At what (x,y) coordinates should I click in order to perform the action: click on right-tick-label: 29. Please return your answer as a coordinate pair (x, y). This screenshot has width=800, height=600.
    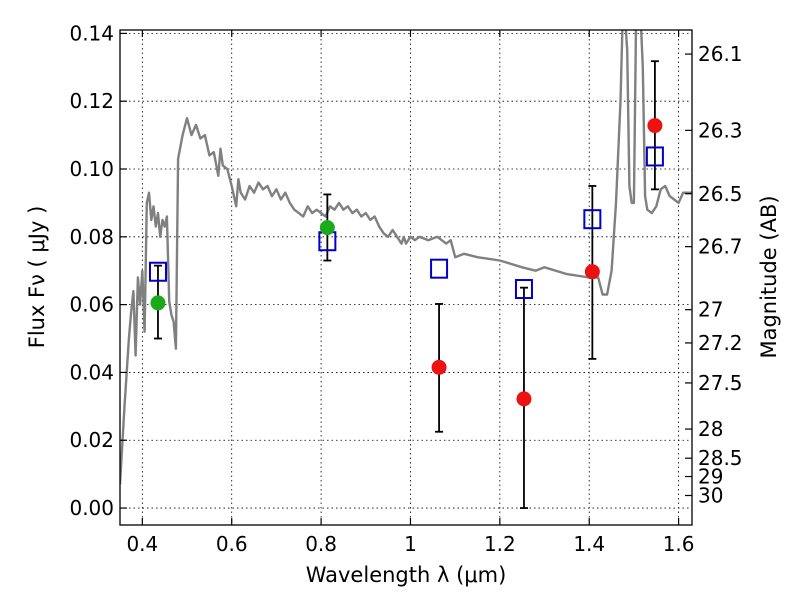
    Looking at the image, I should click on (710, 477).